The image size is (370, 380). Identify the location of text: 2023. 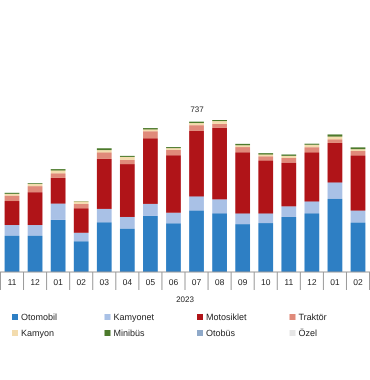
(185, 299).